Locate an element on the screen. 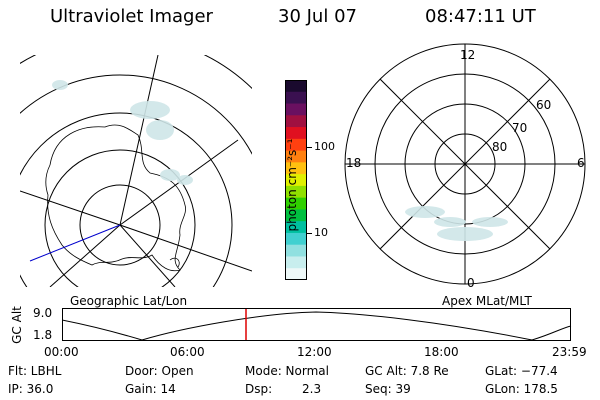 The height and width of the screenshot is (400, 600). info-flt: Flt: LBHL is located at coordinates (35, 371).